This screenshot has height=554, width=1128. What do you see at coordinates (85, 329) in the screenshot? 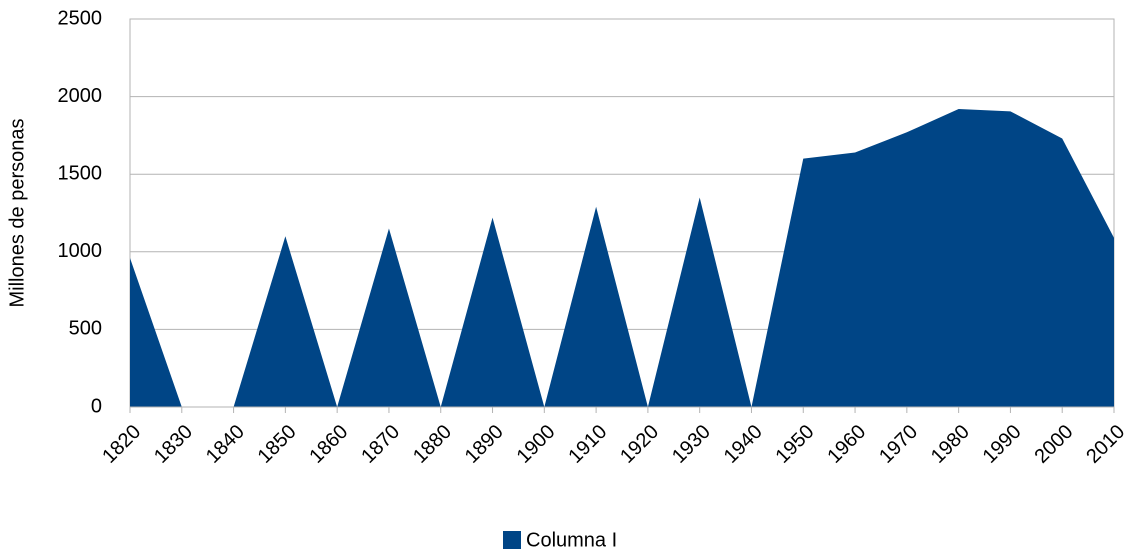
I see `y-tick-label: 500` at bounding box center [85, 329].